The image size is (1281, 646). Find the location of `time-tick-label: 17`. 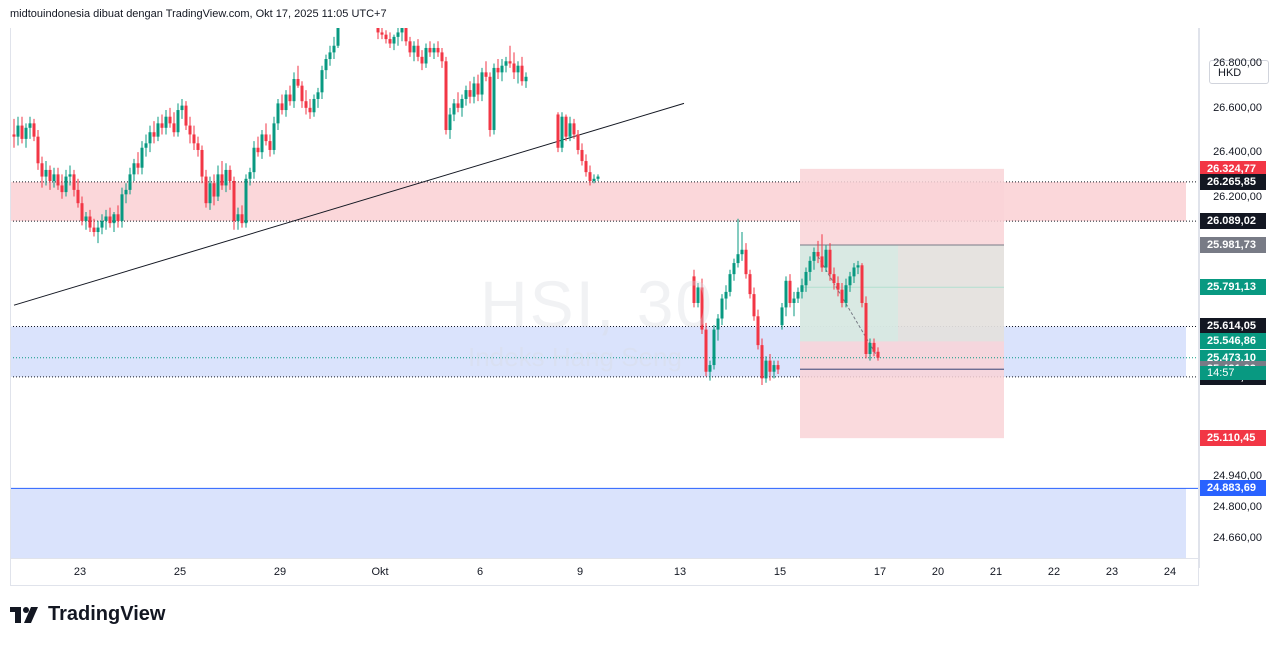

time-tick-label: 17 is located at coordinates (880, 572).